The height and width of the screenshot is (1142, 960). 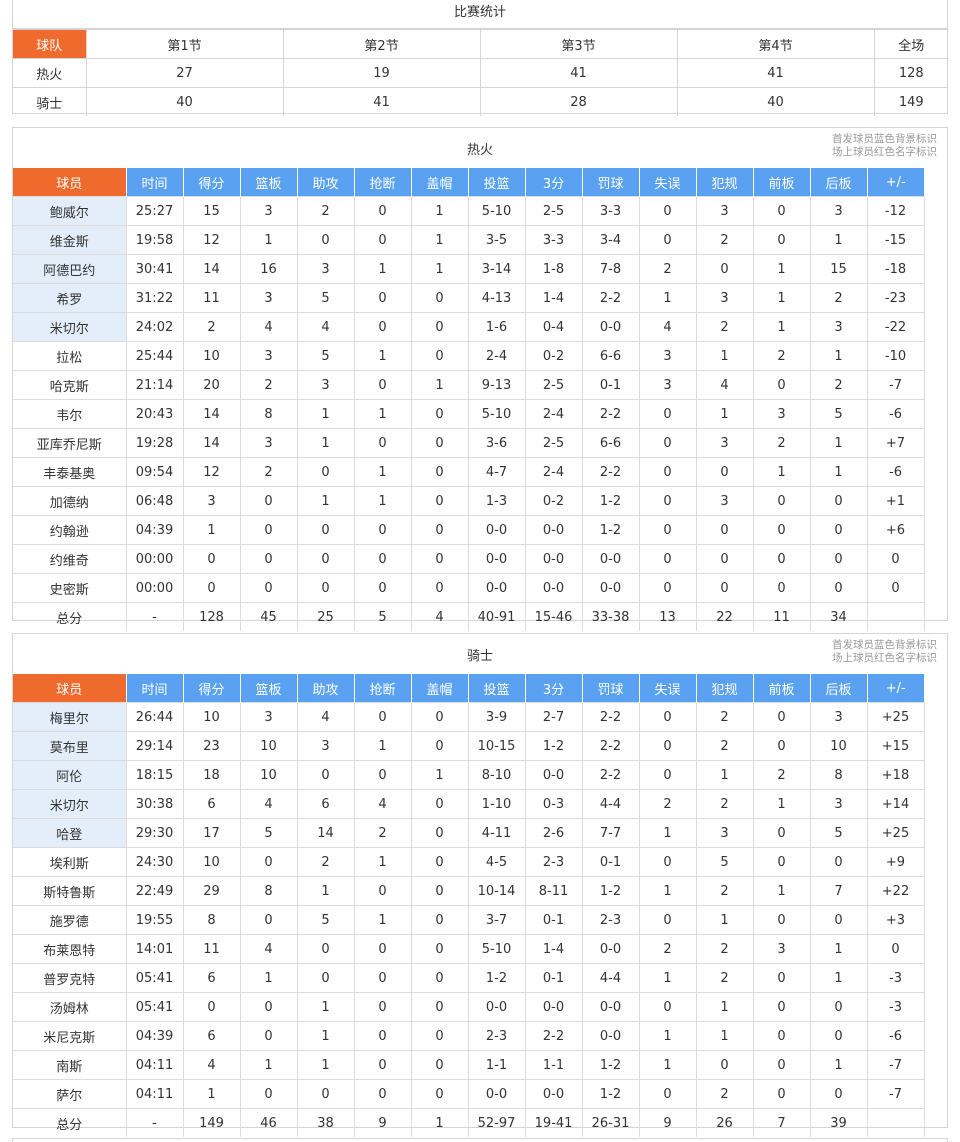 I want to click on stat-cell: 18:15, so click(x=154, y=775).